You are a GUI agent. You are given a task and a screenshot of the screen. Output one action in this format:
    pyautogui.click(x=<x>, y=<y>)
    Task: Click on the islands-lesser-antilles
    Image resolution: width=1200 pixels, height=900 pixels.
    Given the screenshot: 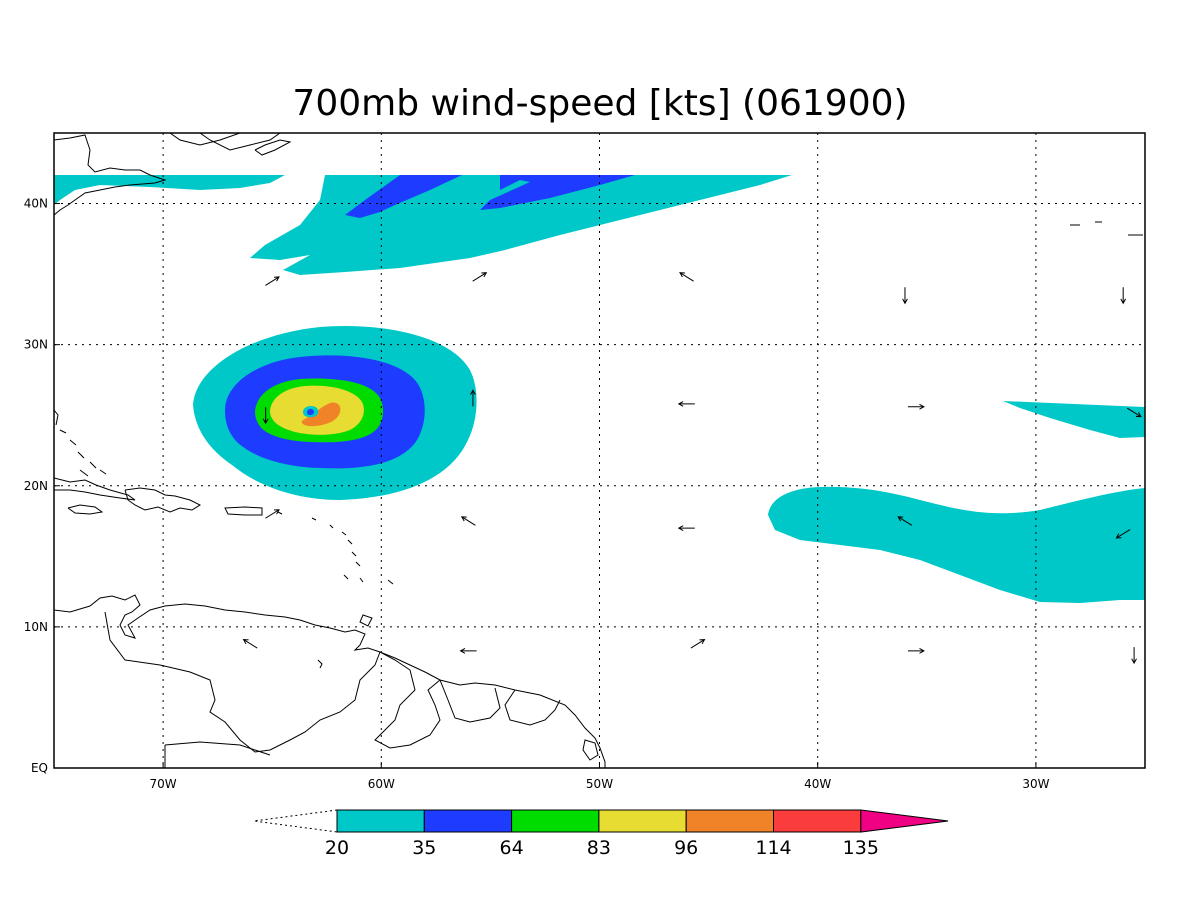 What is the action you would take?
    pyautogui.click(x=335, y=548)
    